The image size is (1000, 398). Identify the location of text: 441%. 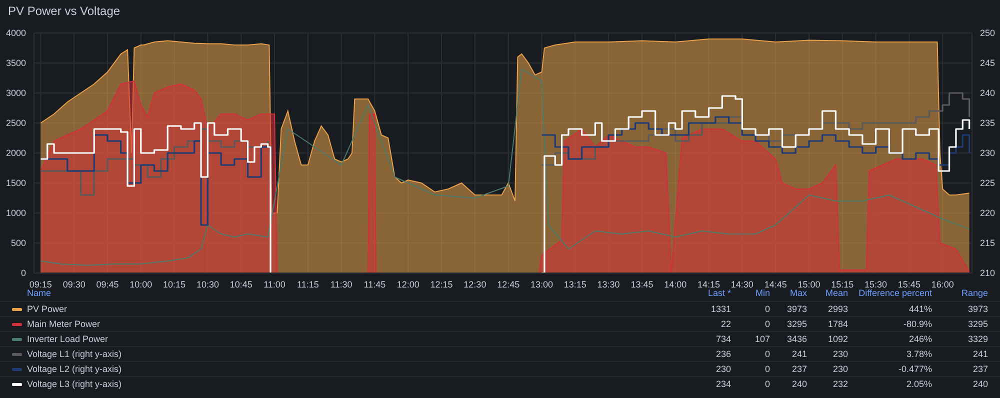
(920, 309).